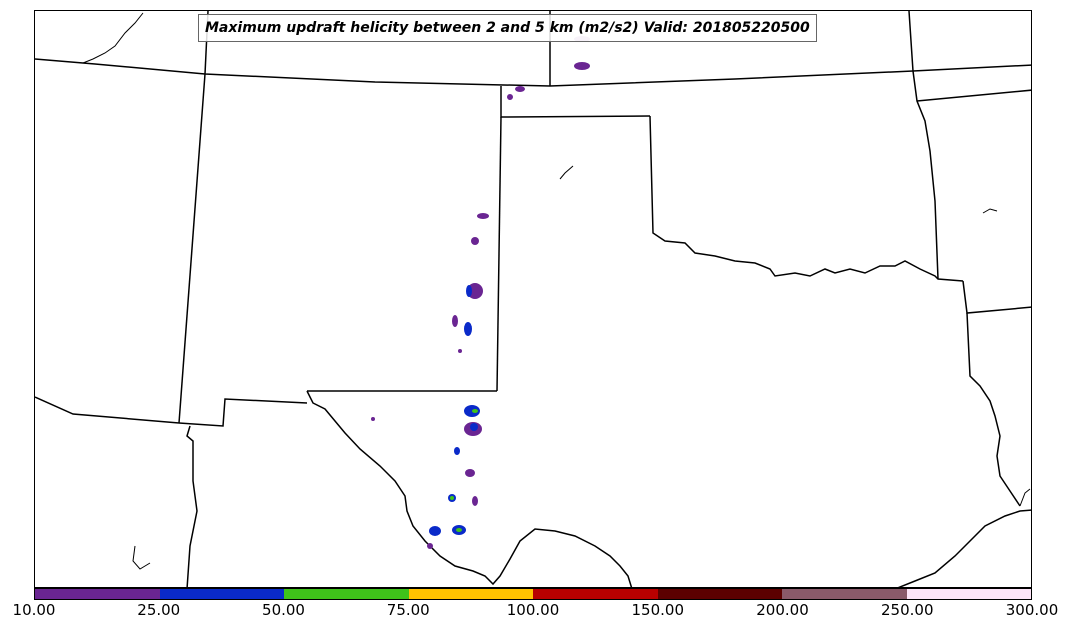 This screenshot has height=633, width=1070. I want to click on boundary-mo-west, so click(923, 145).